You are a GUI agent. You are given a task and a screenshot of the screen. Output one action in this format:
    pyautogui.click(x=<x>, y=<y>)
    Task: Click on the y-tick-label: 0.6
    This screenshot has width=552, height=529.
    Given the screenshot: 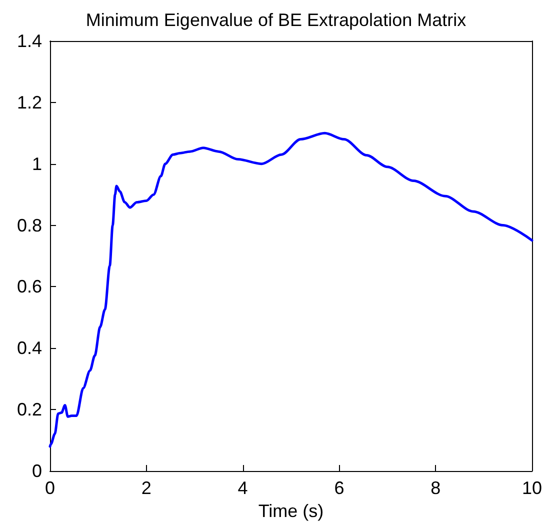 What is the action you would take?
    pyautogui.click(x=29, y=286)
    